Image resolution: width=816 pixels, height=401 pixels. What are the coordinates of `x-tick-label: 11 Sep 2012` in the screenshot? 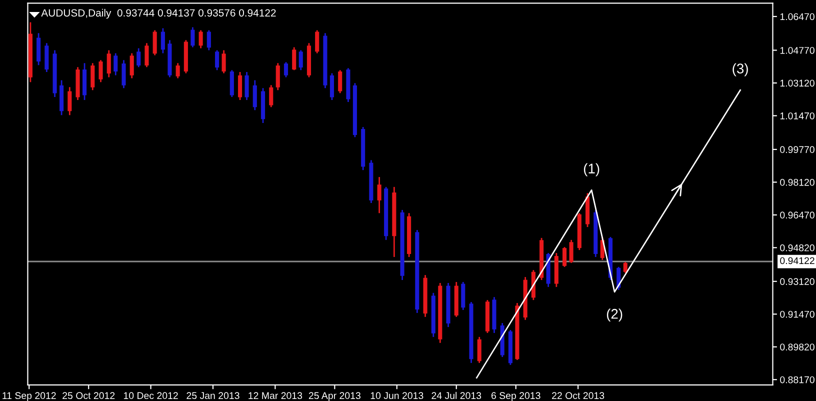 It's located at (29, 396).